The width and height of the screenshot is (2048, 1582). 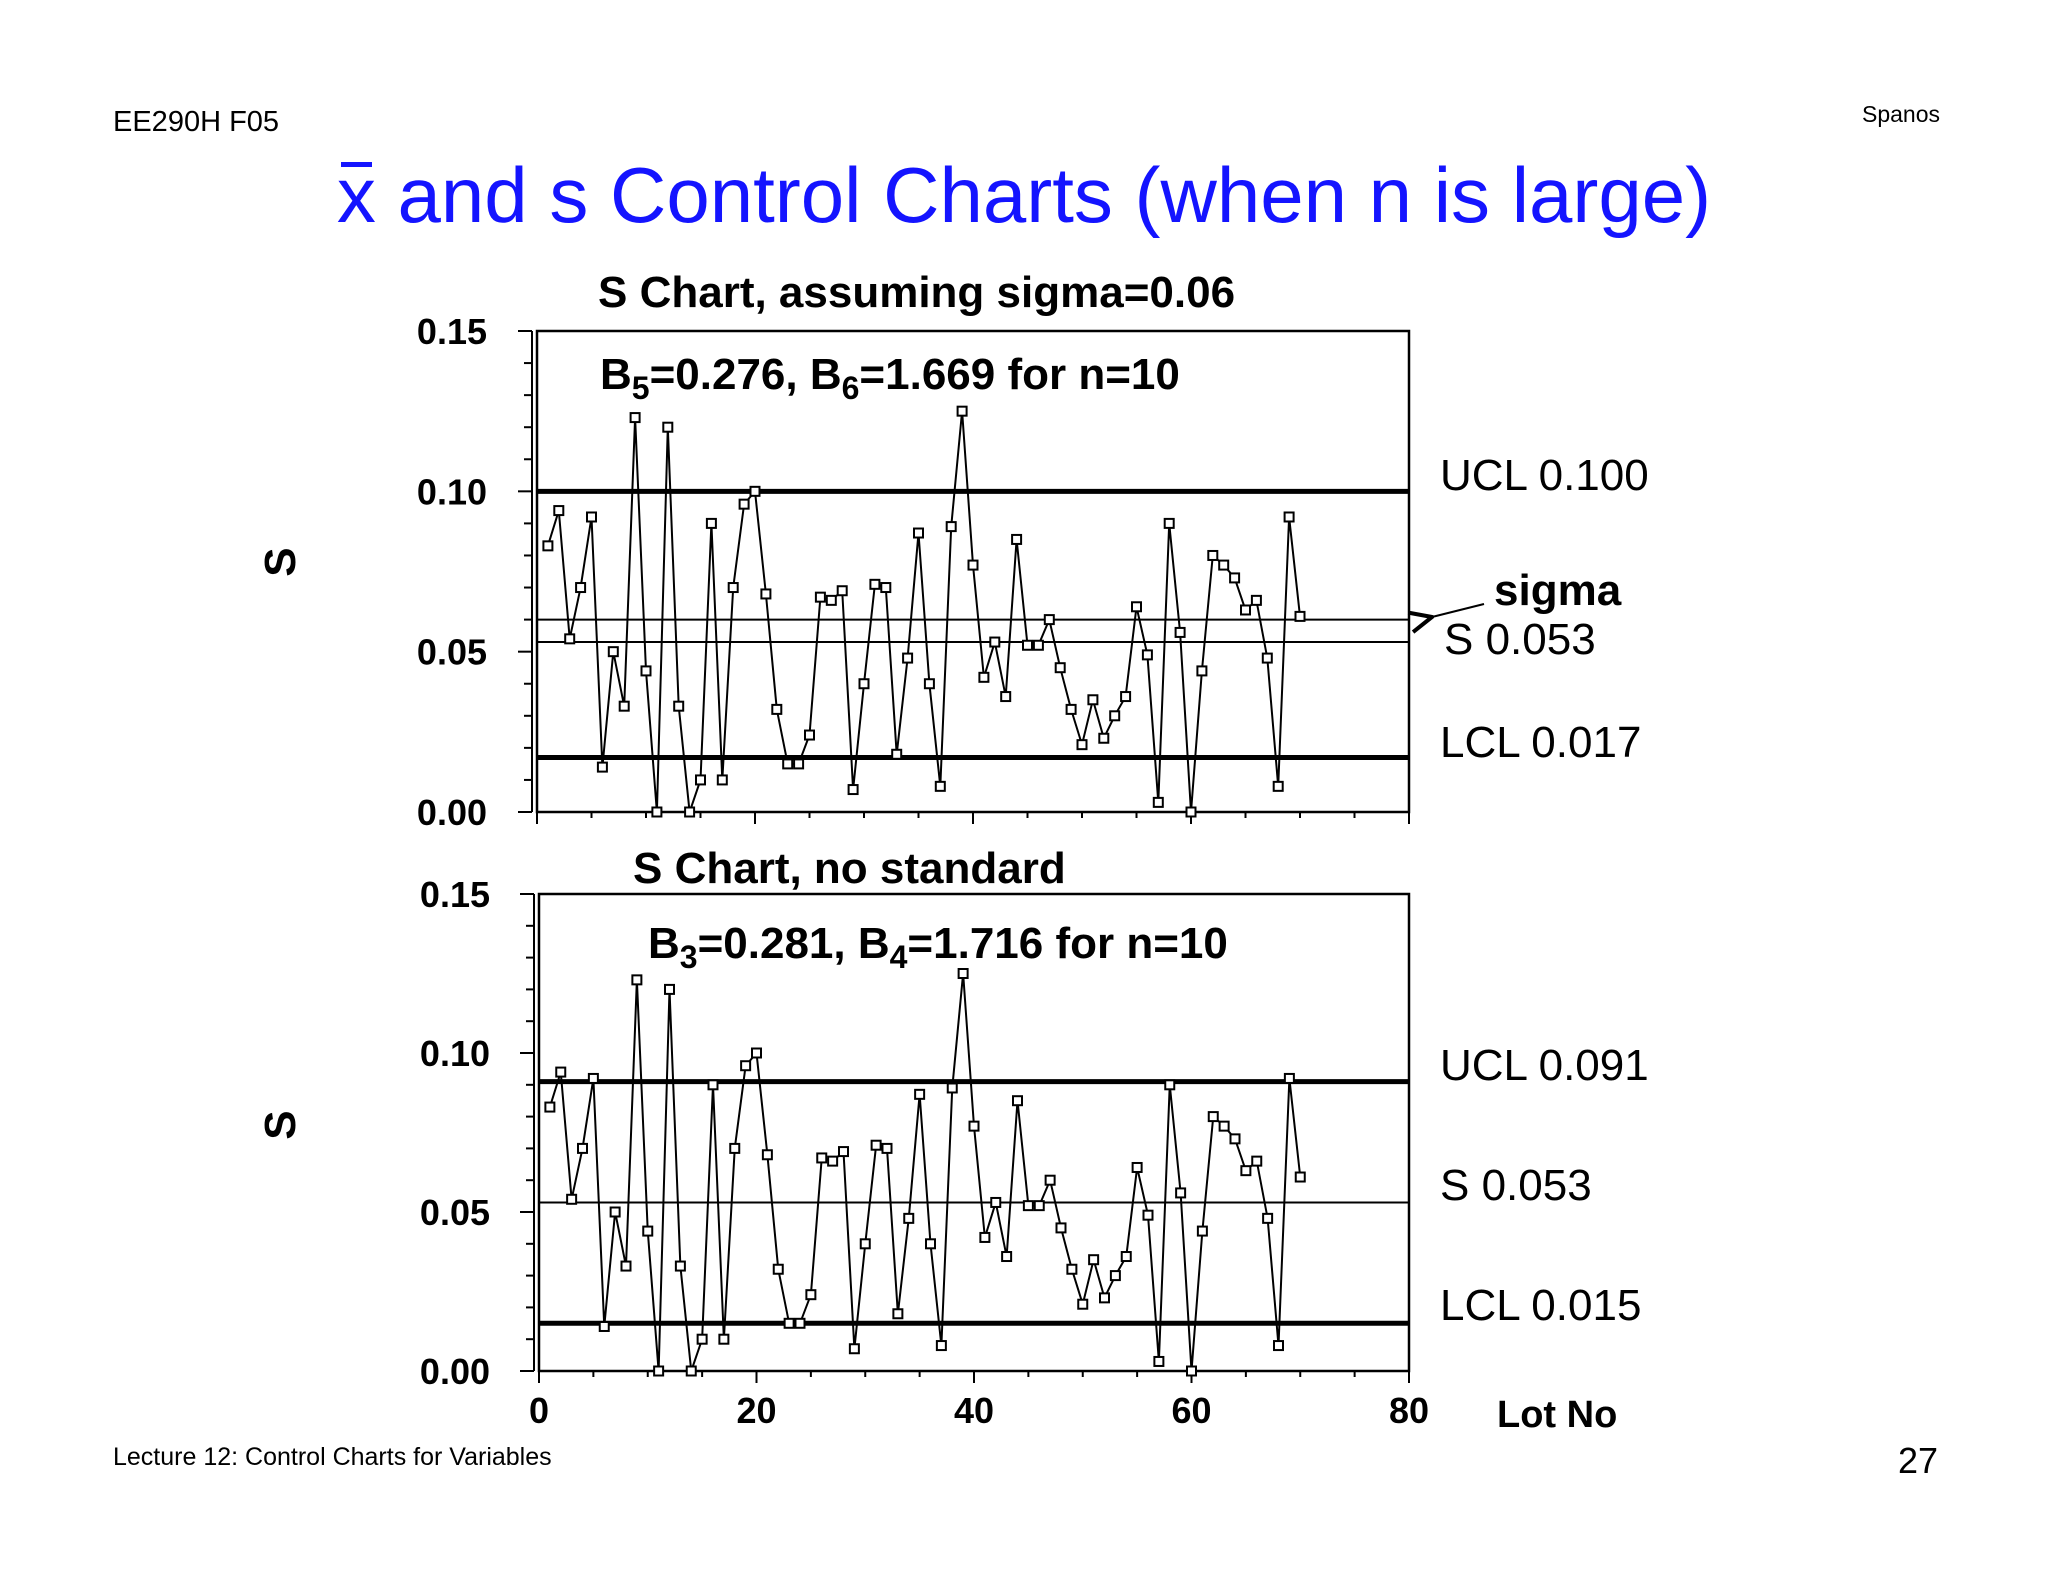 What do you see at coordinates (923, 612) in the screenshot?
I see `series-line` at bounding box center [923, 612].